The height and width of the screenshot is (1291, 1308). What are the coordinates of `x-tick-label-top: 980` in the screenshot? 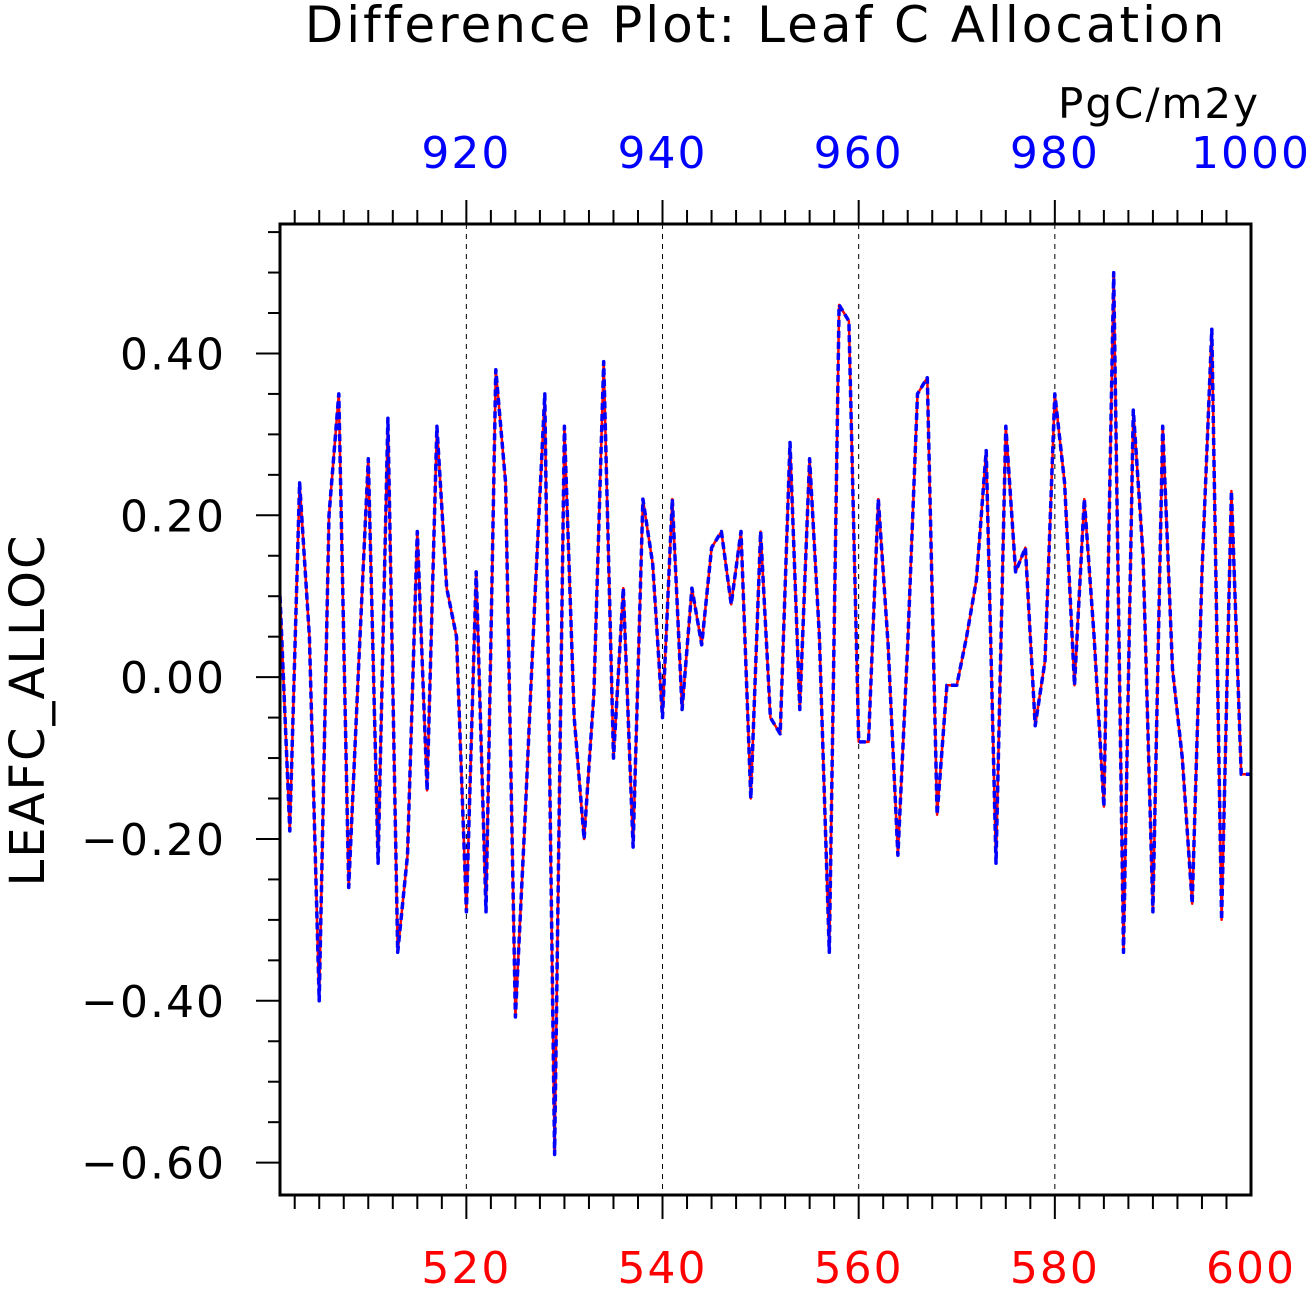 It's located at (1055, 153).